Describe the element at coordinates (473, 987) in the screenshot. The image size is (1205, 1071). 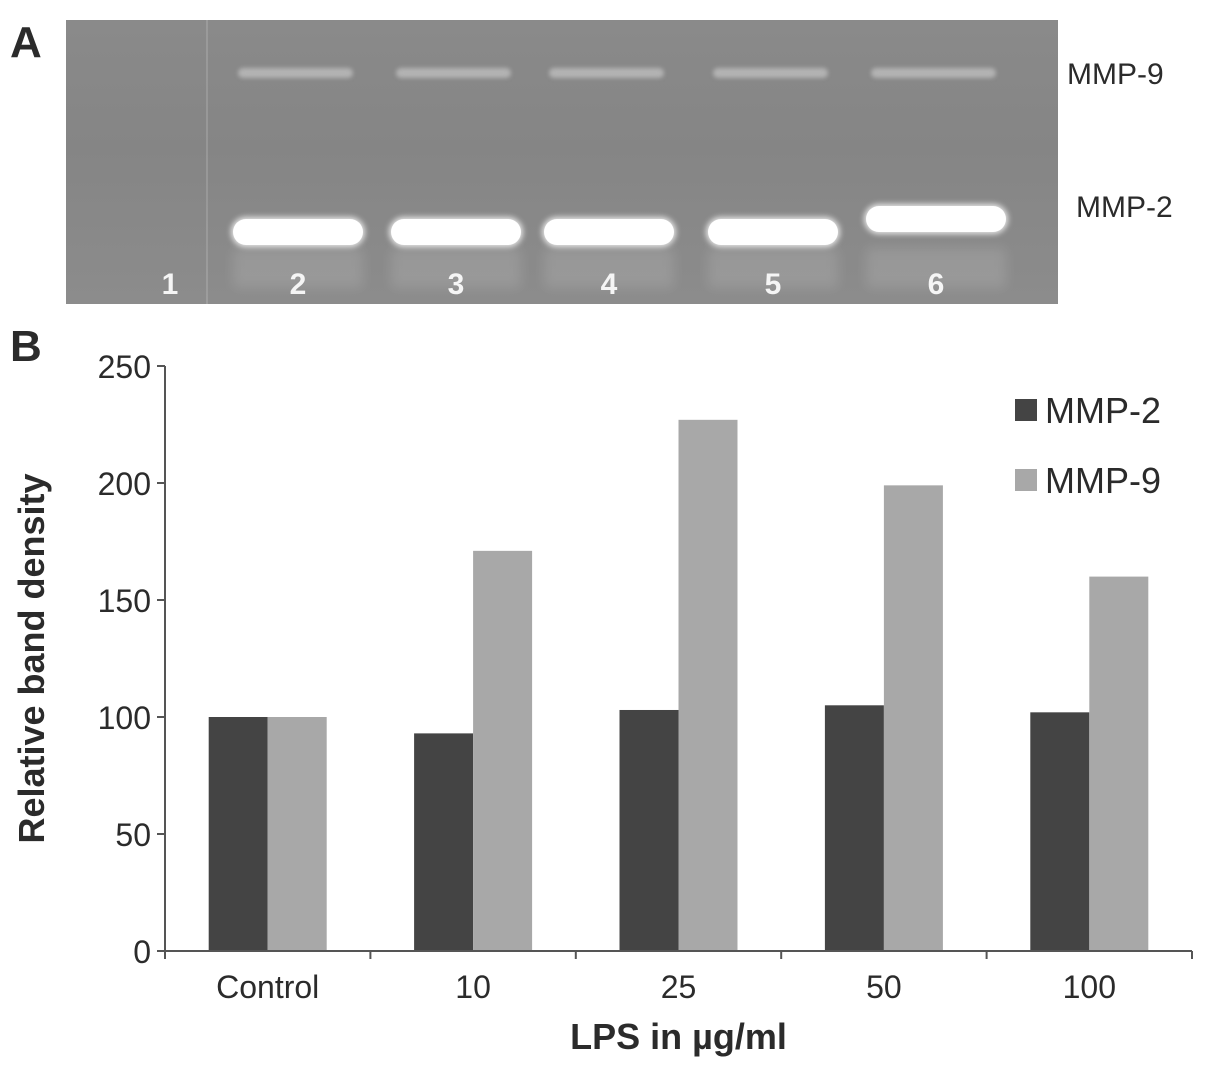
I see `x-tick-label-10: 10` at that location.